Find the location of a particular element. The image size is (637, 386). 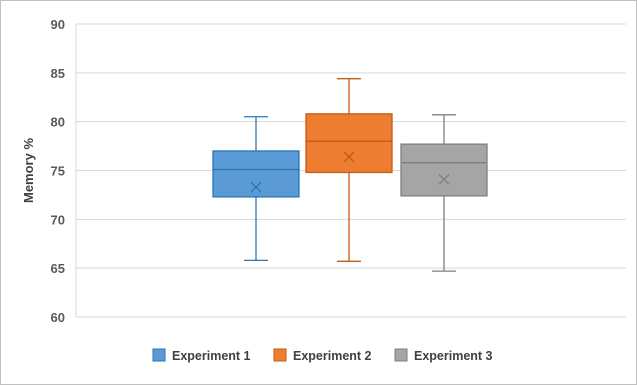

legend-item-3: Experiment 3 is located at coordinates (443, 355).